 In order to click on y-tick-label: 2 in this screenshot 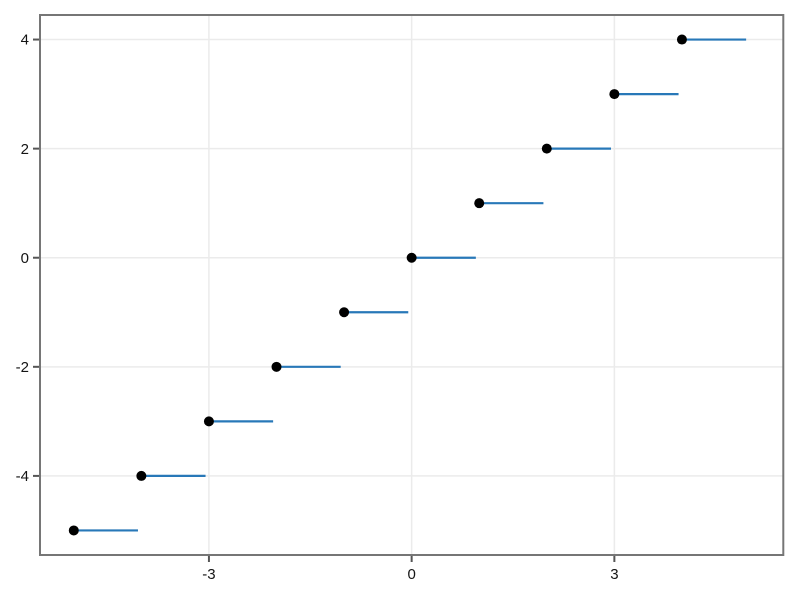, I will do `click(25, 149)`.